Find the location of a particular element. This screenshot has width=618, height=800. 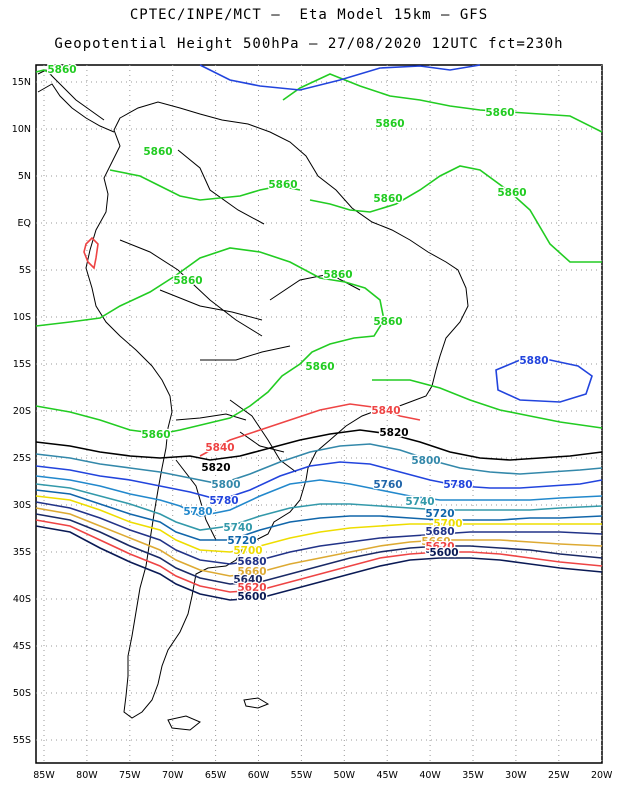

lon-tick-label: 85W is located at coordinates (44, 775).